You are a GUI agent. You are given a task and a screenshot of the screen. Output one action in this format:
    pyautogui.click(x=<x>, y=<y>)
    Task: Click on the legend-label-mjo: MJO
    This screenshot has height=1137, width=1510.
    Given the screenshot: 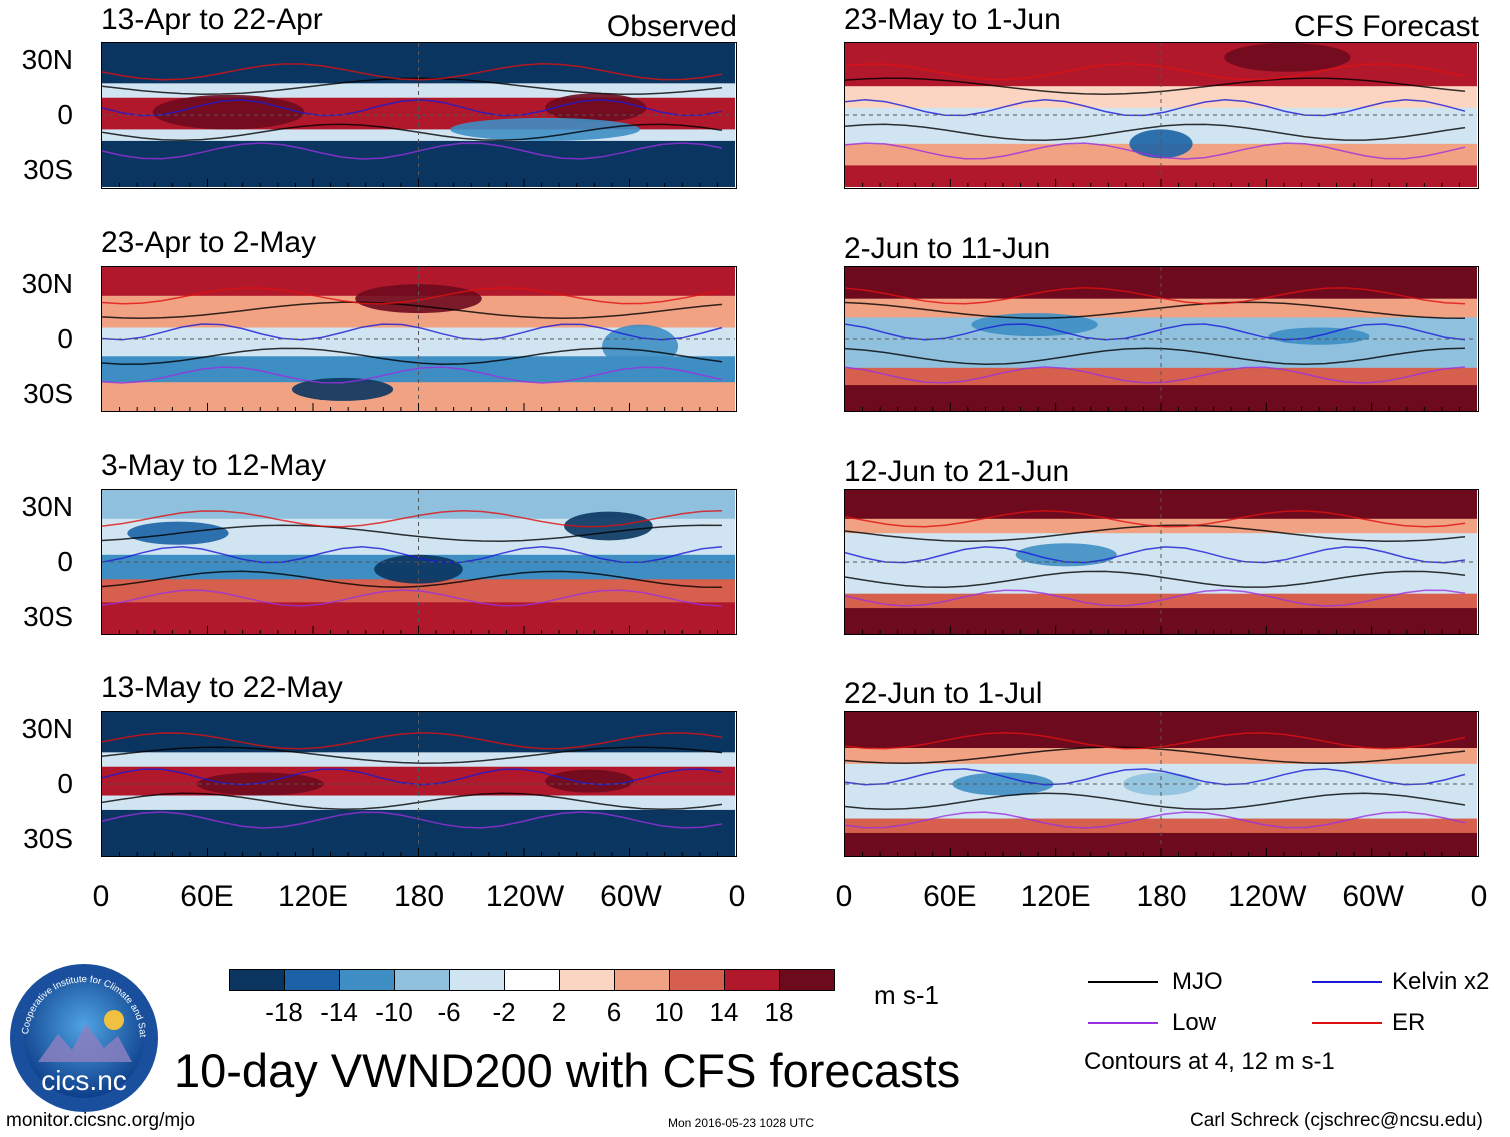 What is the action you would take?
    pyautogui.click(x=1197, y=981)
    